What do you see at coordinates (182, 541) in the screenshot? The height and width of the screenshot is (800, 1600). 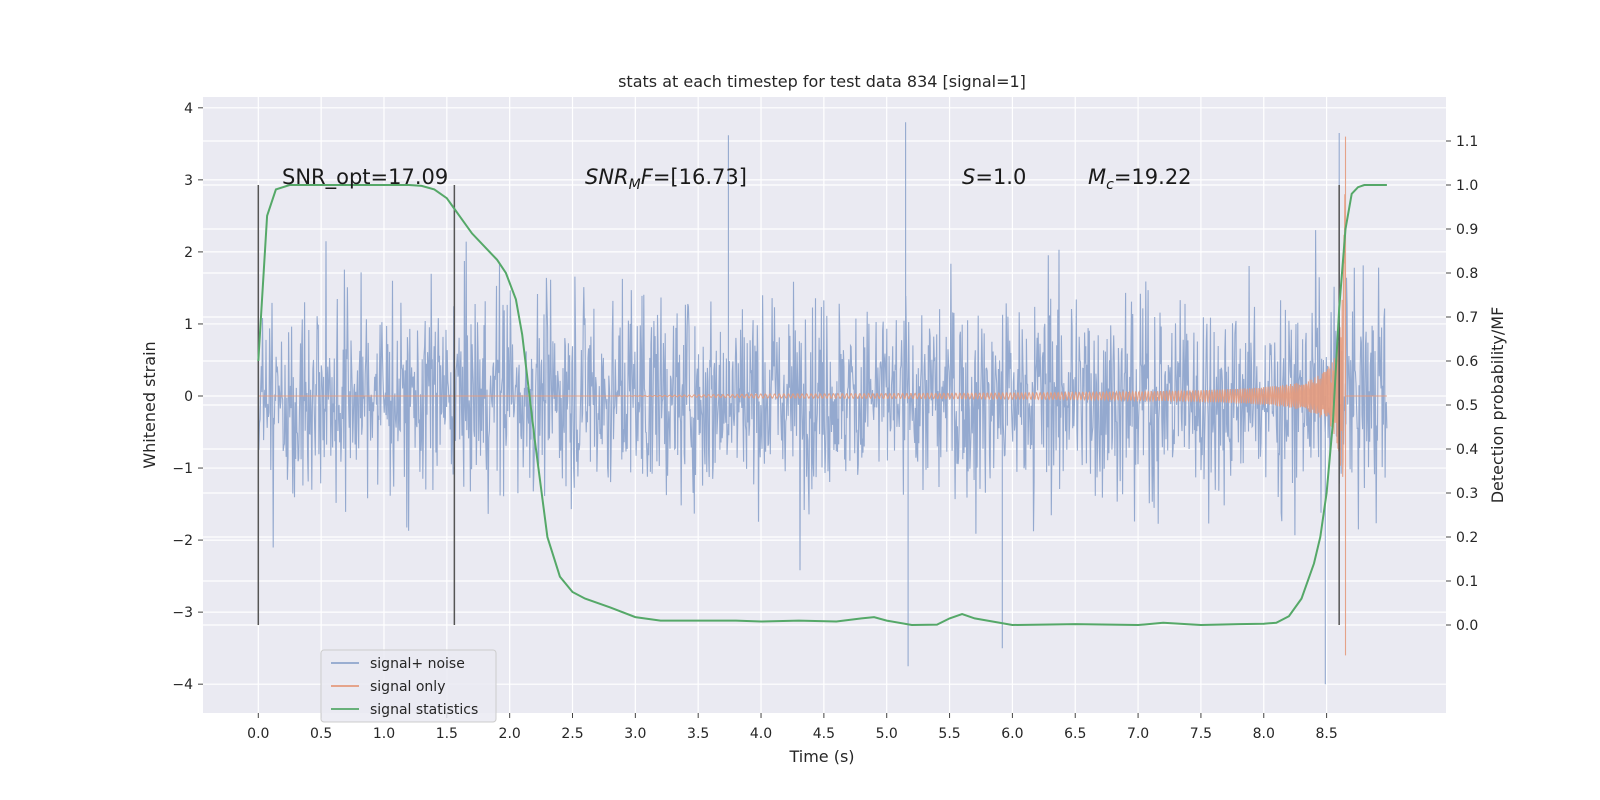 I see `y-tick-label: −2` at bounding box center [182, 541].